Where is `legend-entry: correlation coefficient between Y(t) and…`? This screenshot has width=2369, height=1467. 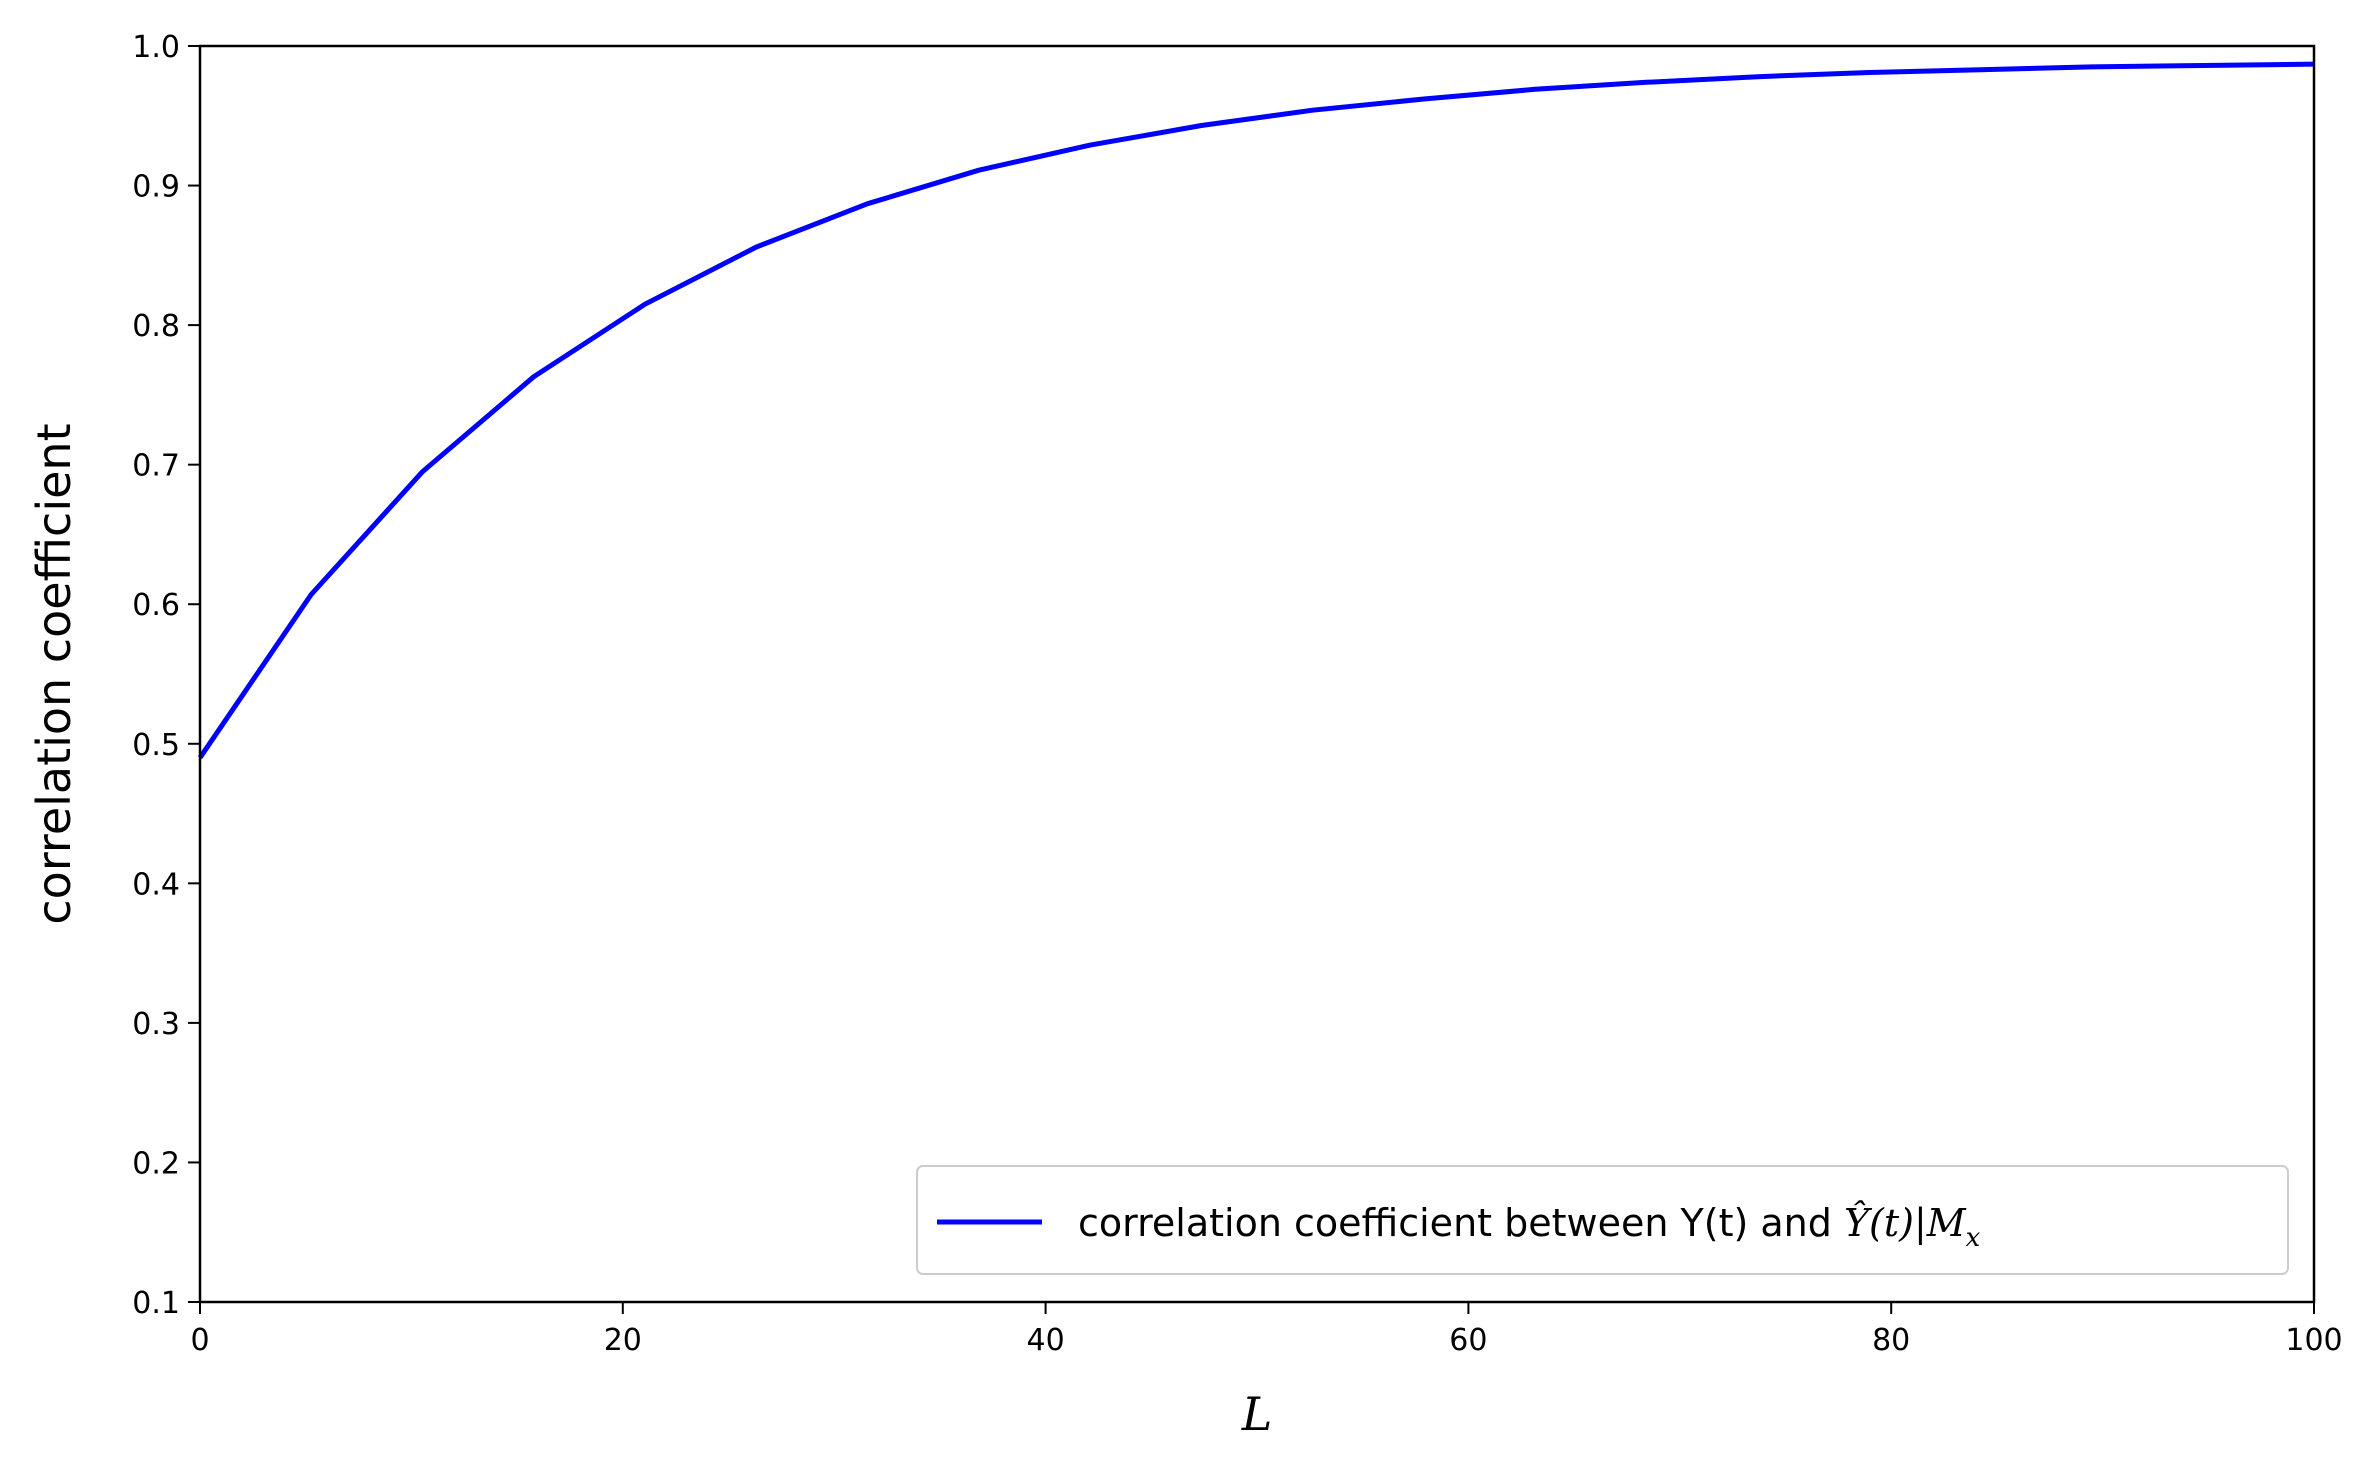 legend-entry: correlation coefficient between Y(t) and… is located at coordinates (1529, 1227).